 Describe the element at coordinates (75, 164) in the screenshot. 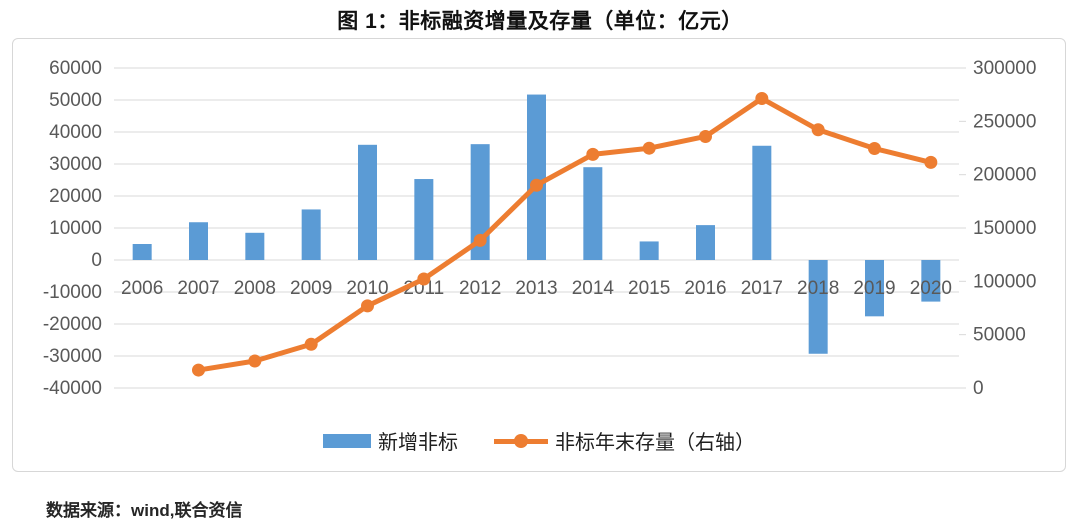

I see `left-axis-label-30000: 30000` at that location.